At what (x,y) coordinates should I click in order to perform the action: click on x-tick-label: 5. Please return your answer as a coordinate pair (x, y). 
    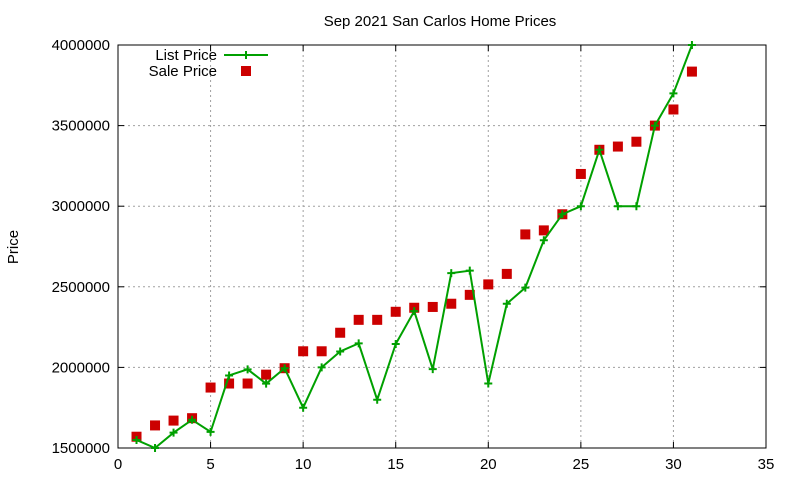
    Looking at the image, I should click on (210, 464).